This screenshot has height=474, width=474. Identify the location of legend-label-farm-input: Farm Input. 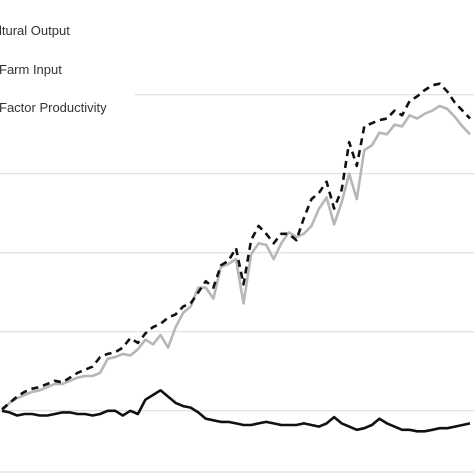
(31, 69).